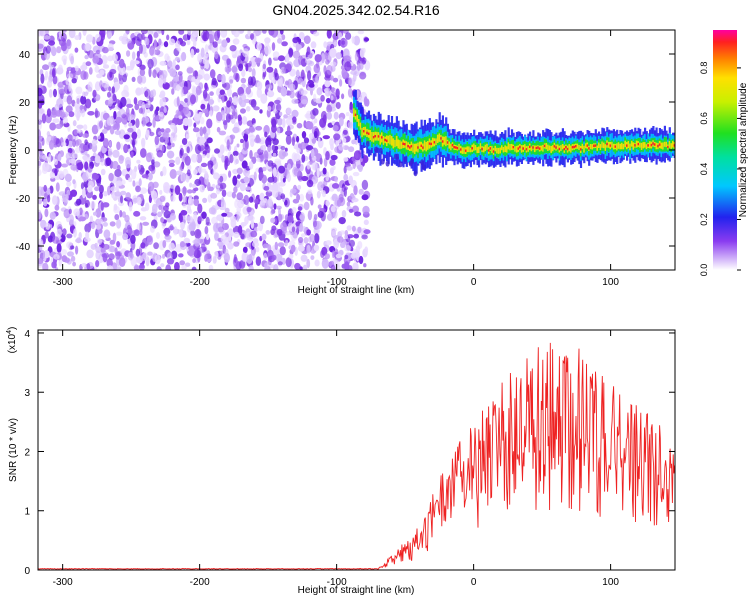 This screenshot has width=750, height=600. I want to click on spectrogram-signal-track, so click(514, 133).